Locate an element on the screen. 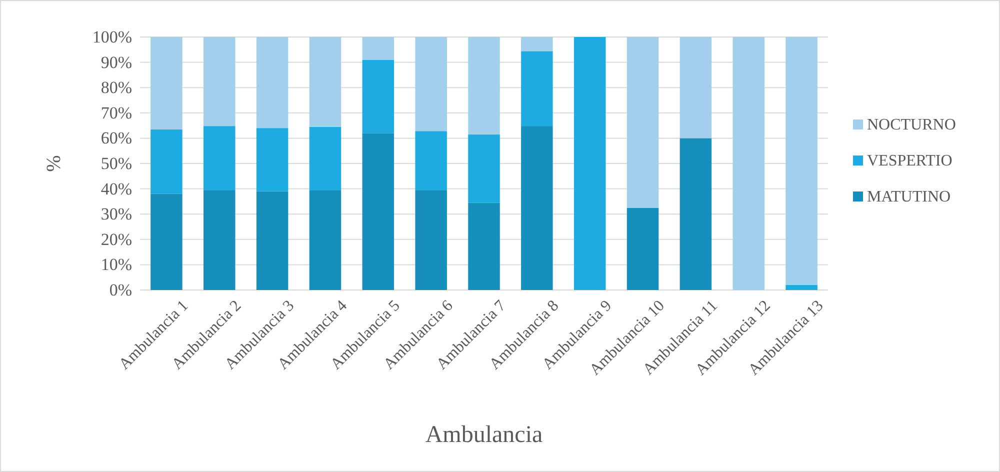 This screenshot has width=1000, height=472. y-tick-label: 80% is located at coordinates (116, 88).